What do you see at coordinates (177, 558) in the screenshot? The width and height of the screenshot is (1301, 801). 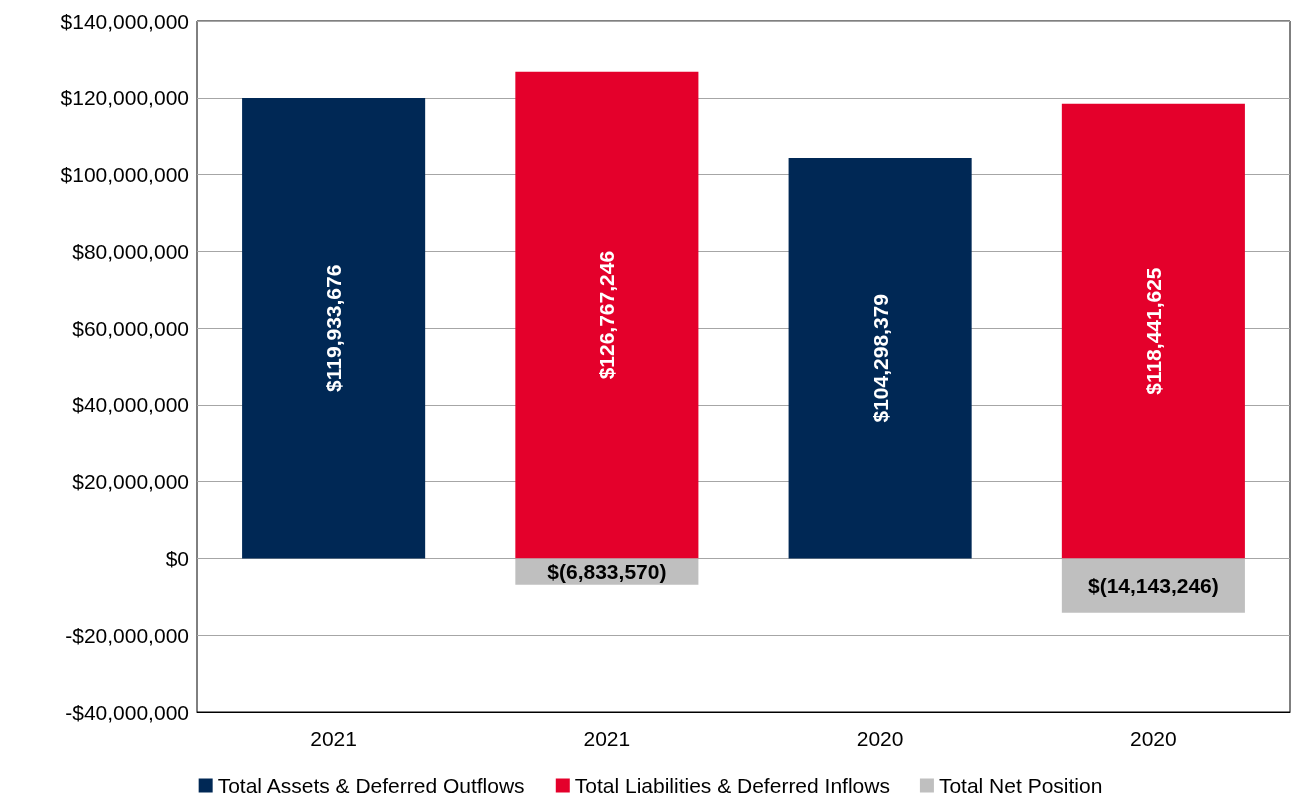 I see `y-tick-label: $0` at bounding box center [177, 558].